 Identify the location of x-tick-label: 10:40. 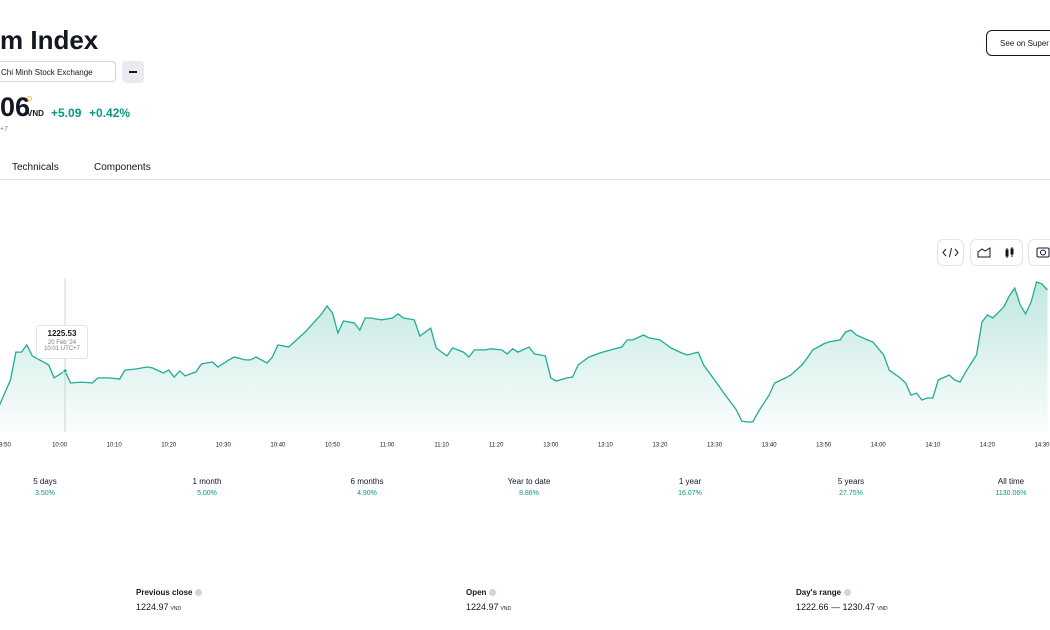
(278, 446).